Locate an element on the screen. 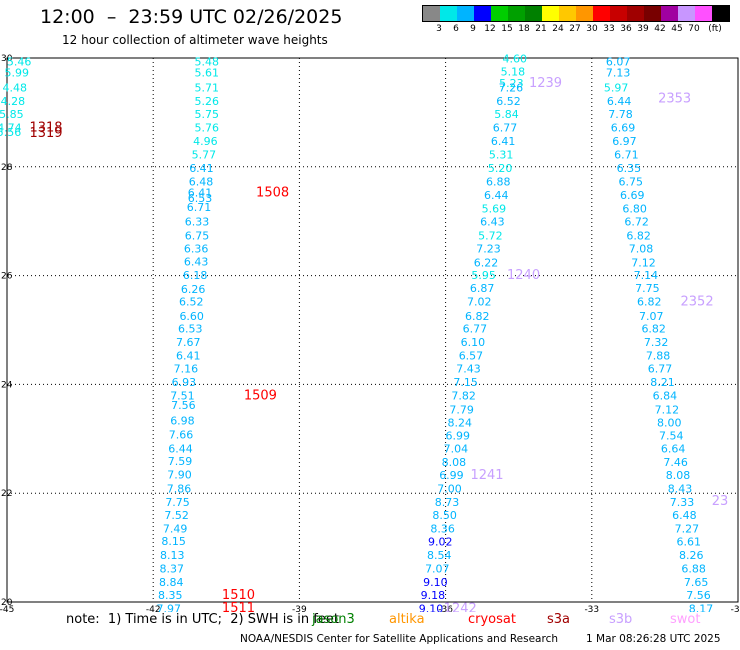 The width and height of the screenshot is (740, 650). wave-height-value: 5.85 is located at coordinates (12, 114).